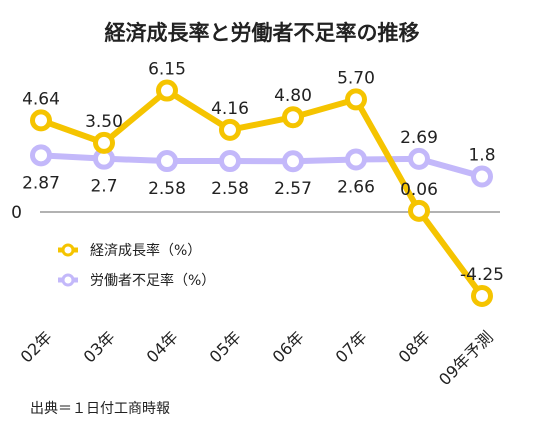 The image size is (536, 435). I want to click on x-tick-label: 05年, so click(225, 346).